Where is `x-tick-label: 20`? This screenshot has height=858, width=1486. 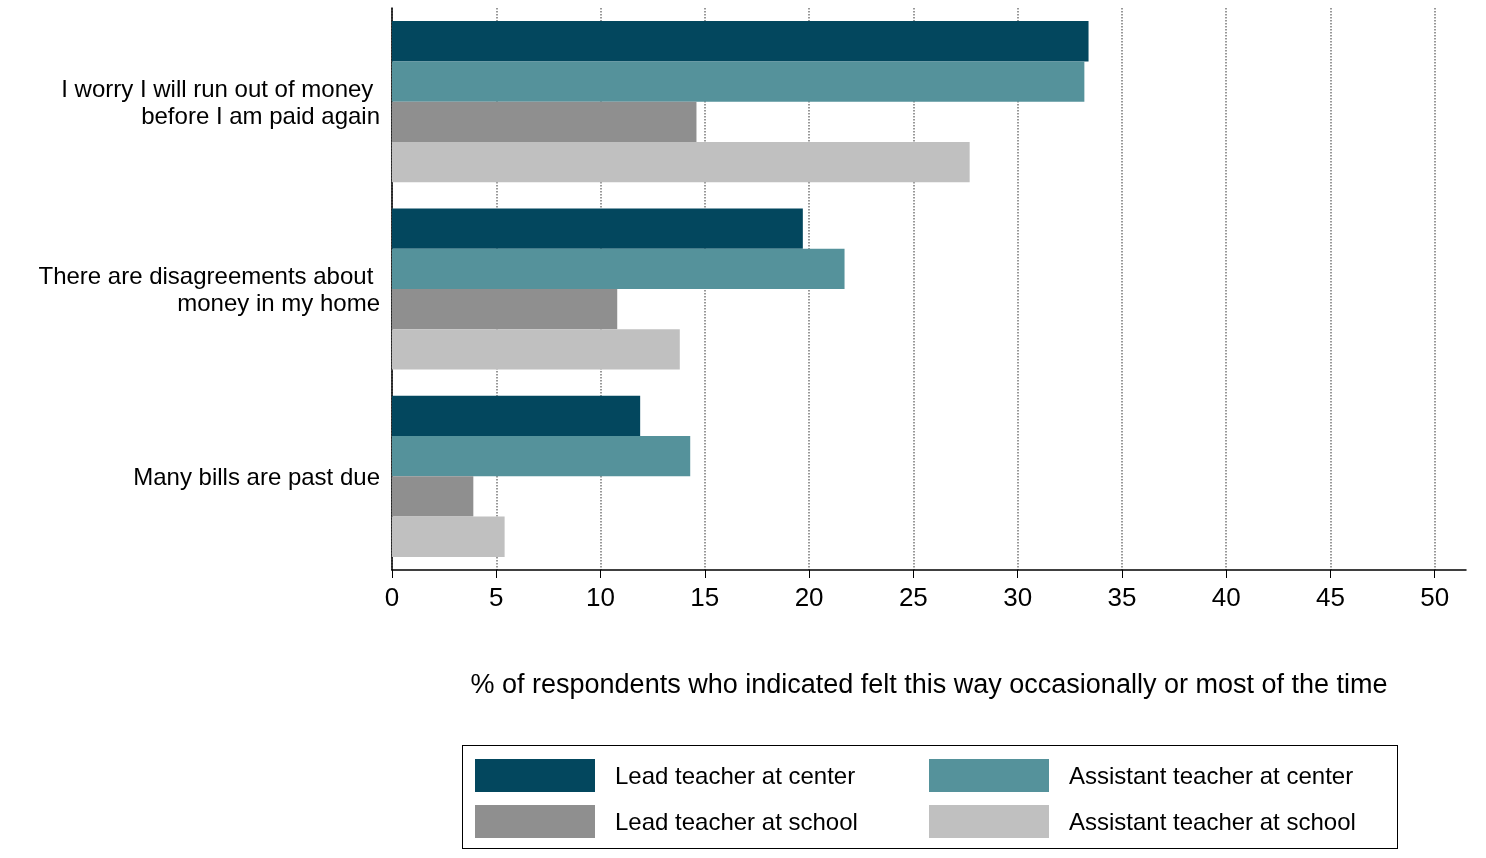 x-tick-label: 20 is located at coordinates (809, 597).